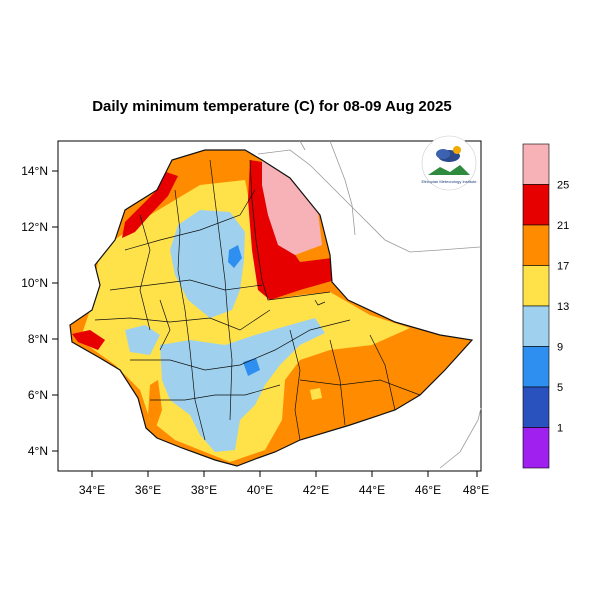 The width and height of the screenshot is (600, 600). What do you see at coordinates (563, 186) in the screenshot?
I see `colorbar-level-label: 25` at bounding box center [563, 186].